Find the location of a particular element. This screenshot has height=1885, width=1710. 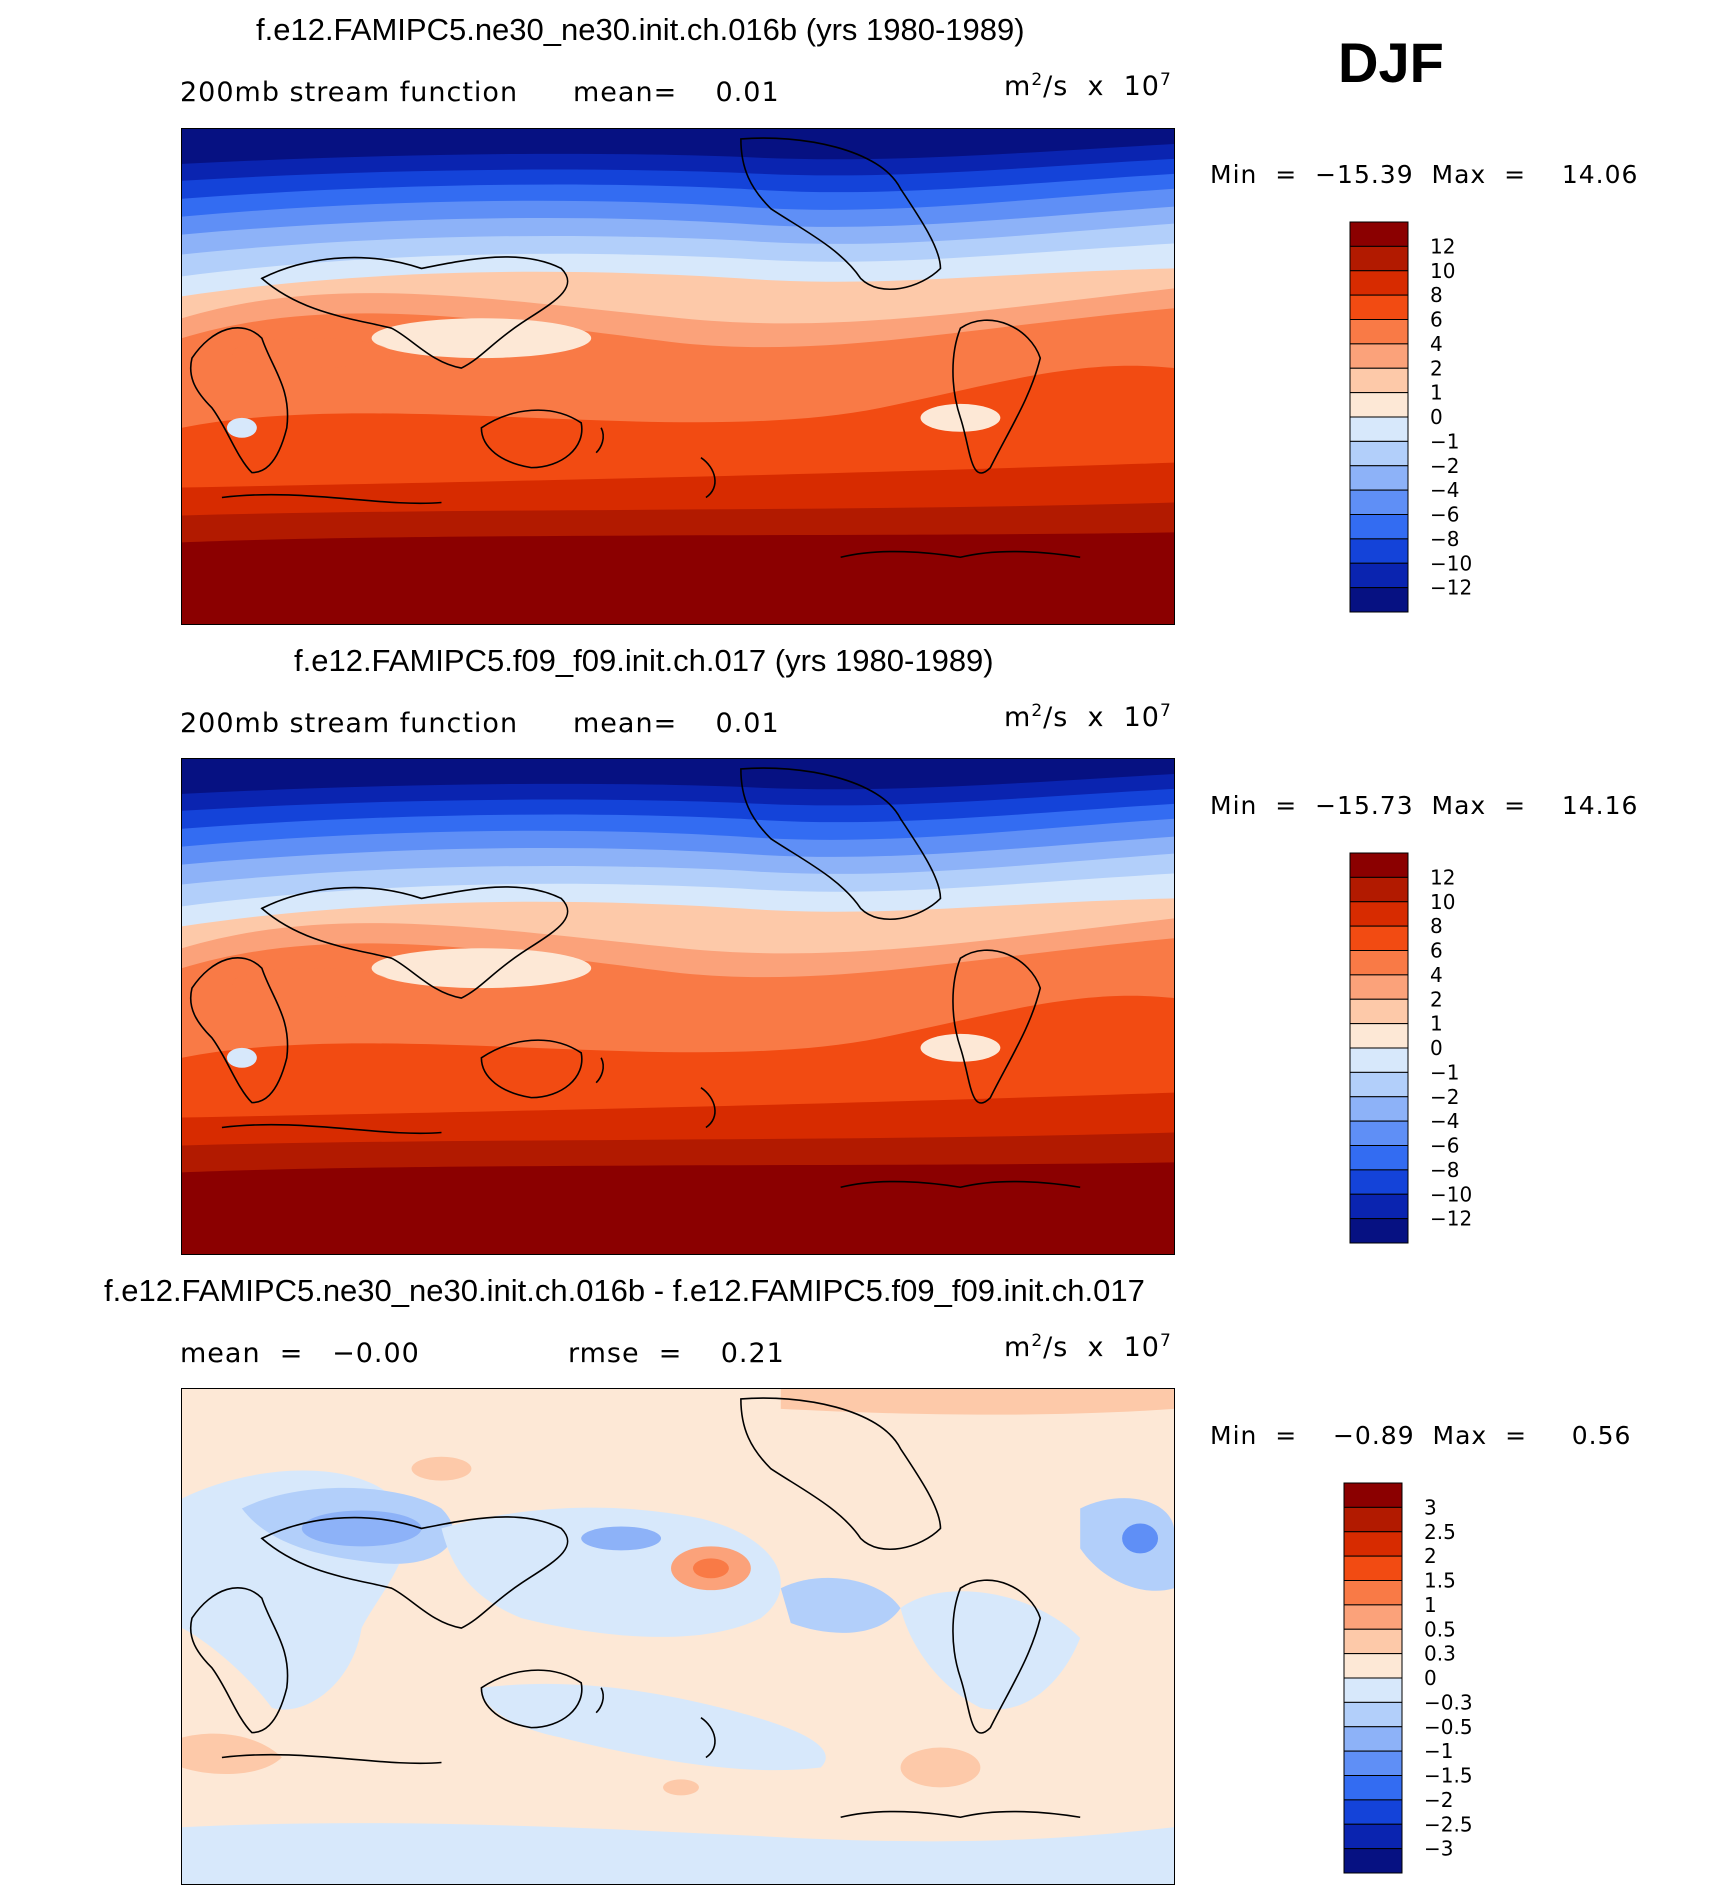

panel3-colorbar-swatches is located at coordinates (1373, 1678).